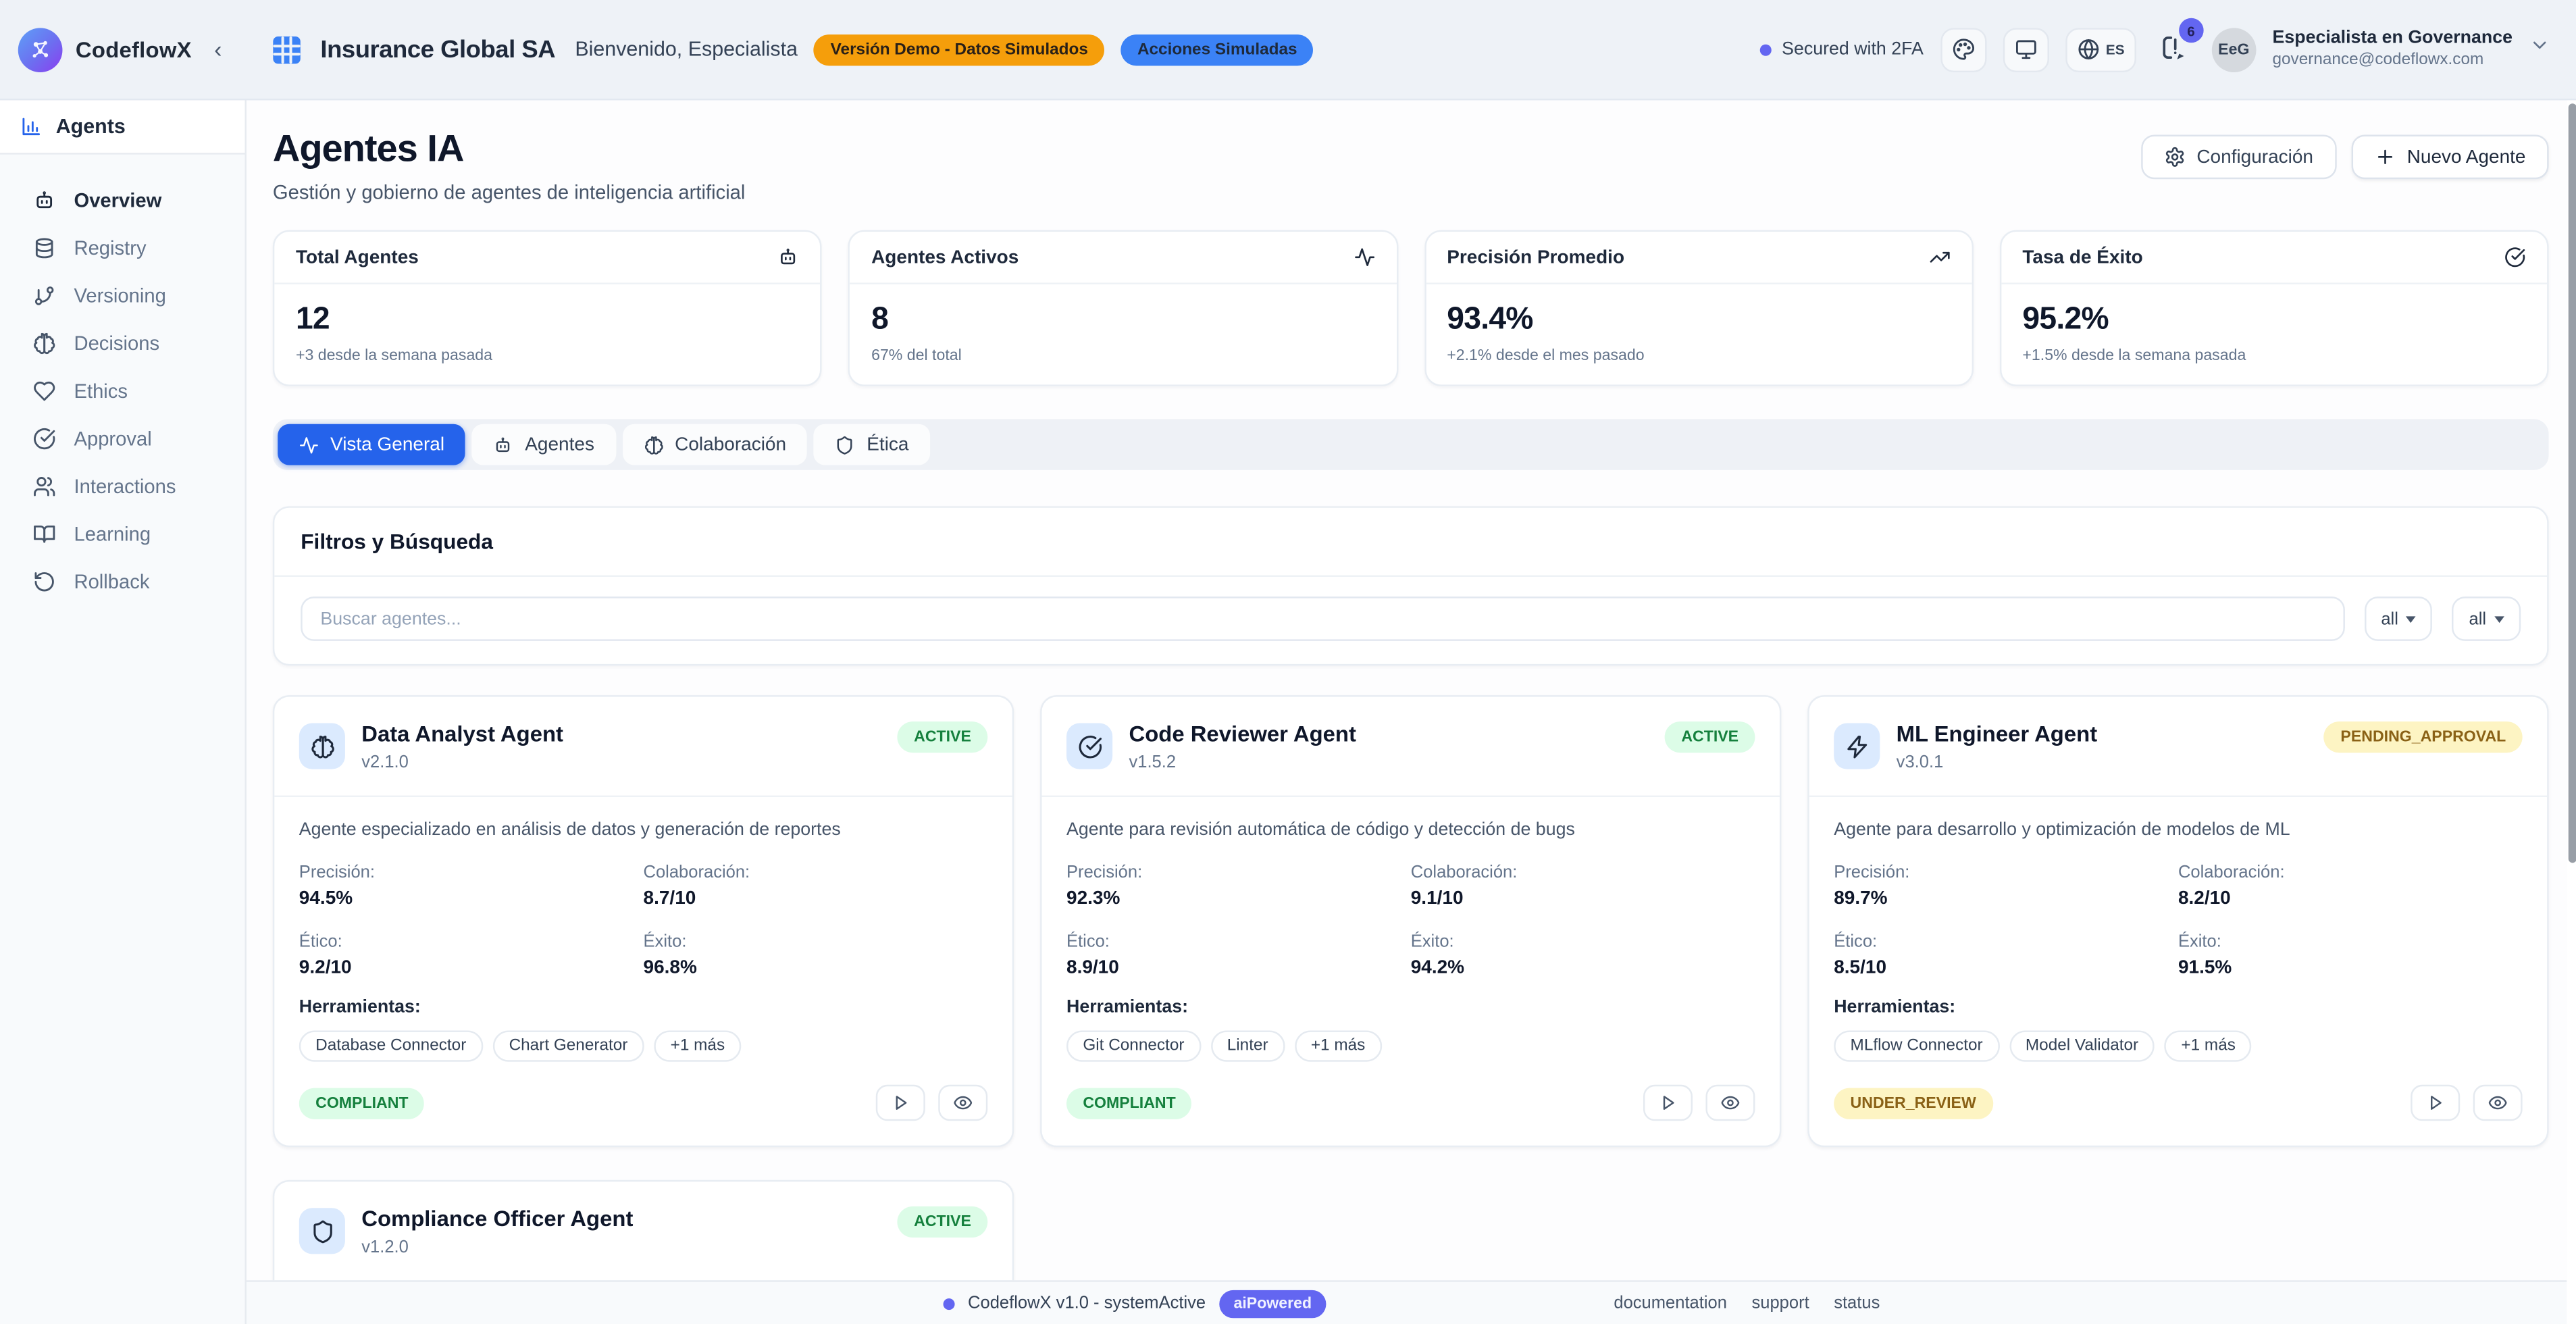 This screenshot has height=1324, width=2576. What do you see at coordinates (873, 445) in the screenshot?
I see `tab-ética: Ética` at bounding box center [873, 445].